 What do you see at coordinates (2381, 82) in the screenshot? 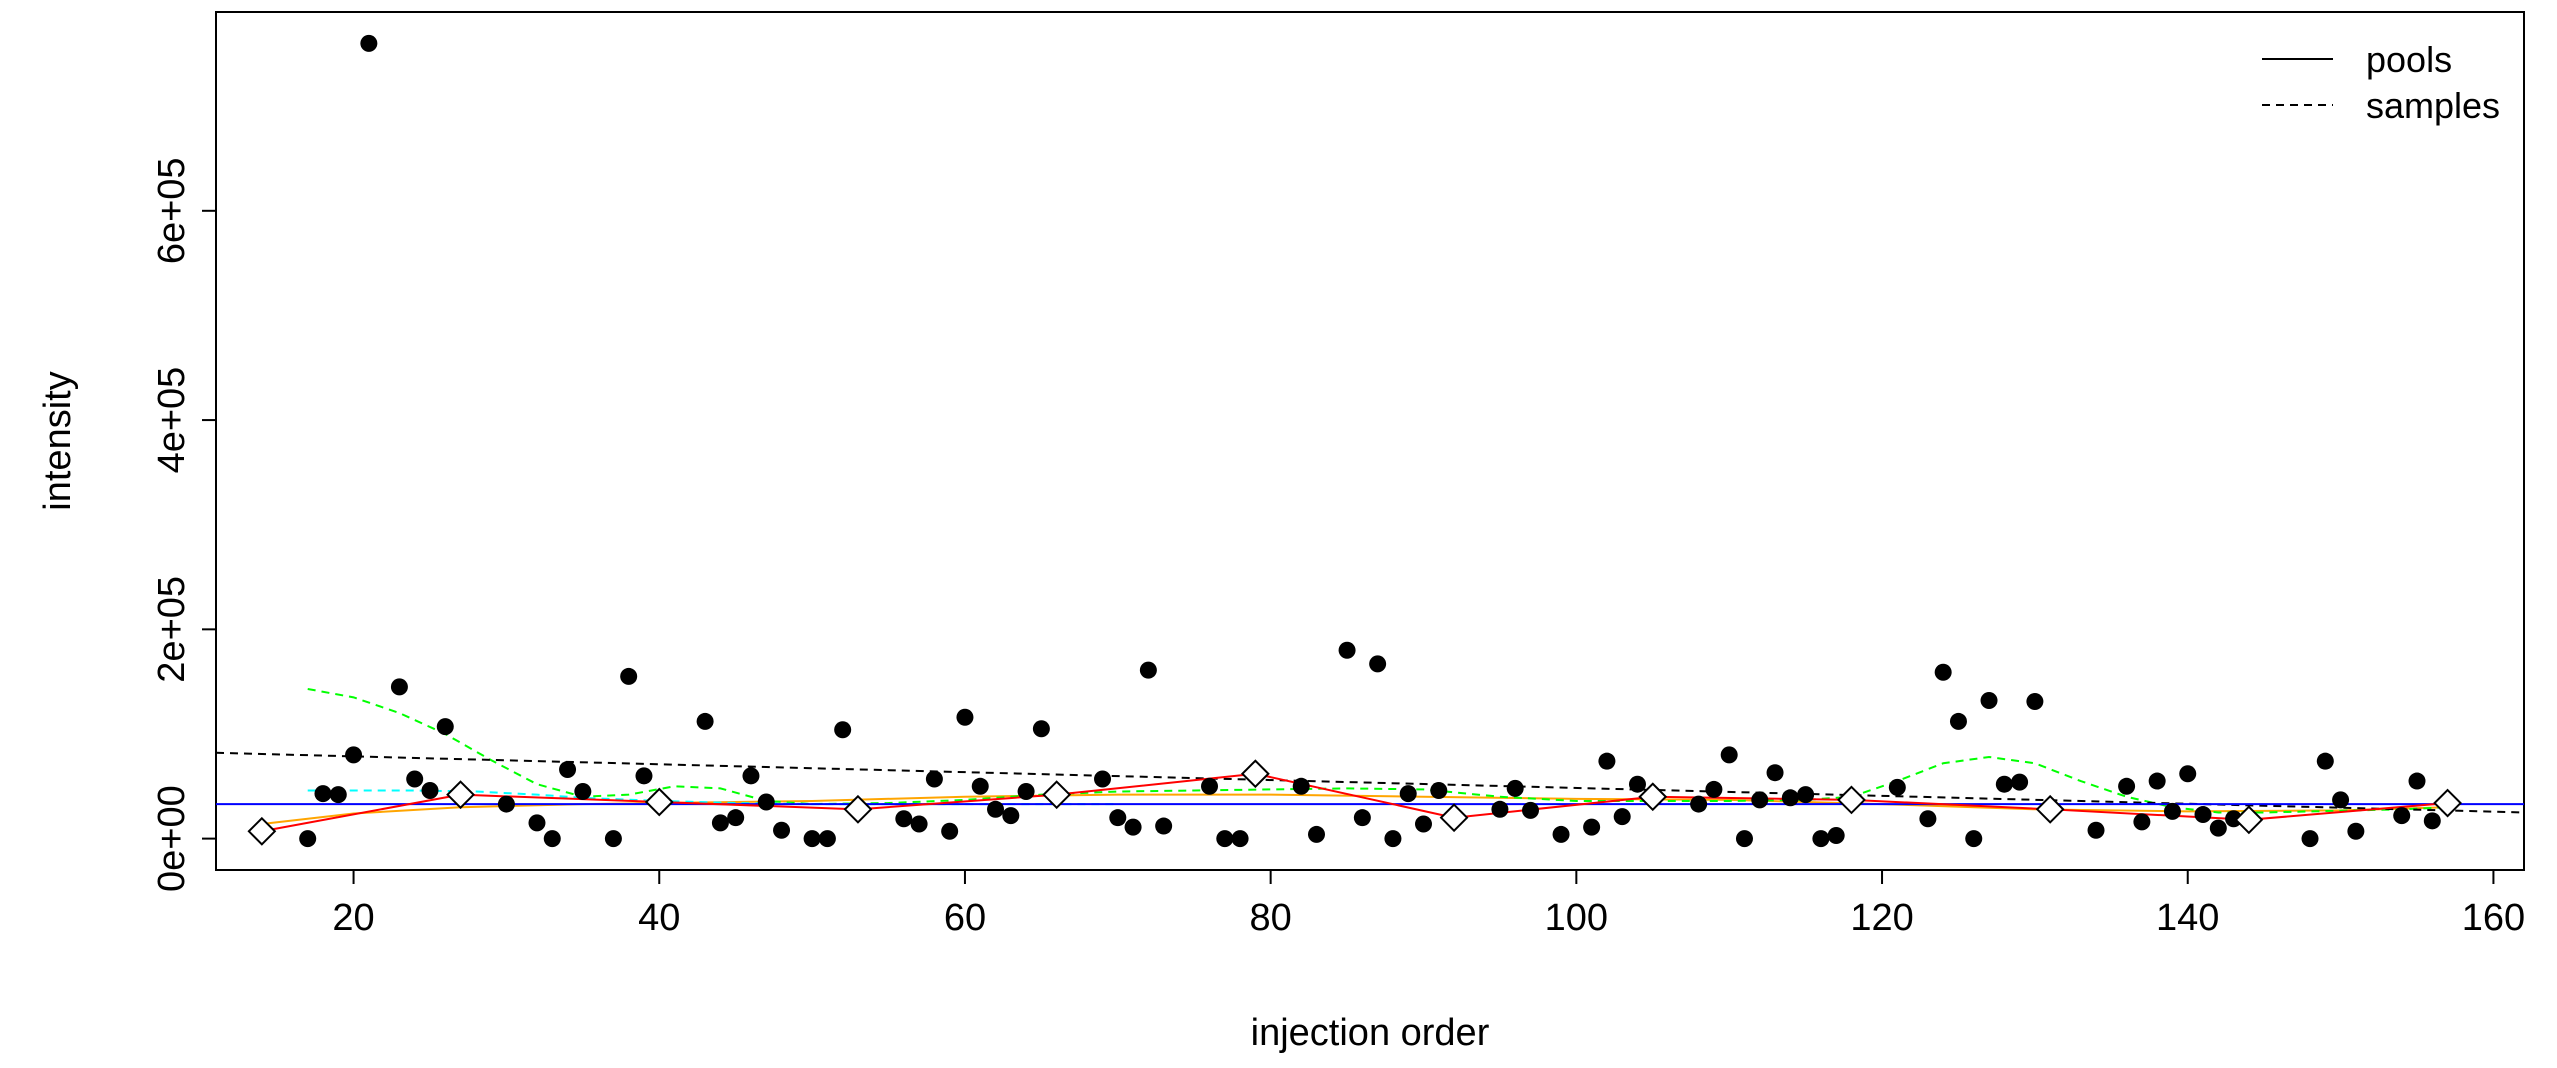
I see `legend: pools samples` at bounding box center [2381, 82].